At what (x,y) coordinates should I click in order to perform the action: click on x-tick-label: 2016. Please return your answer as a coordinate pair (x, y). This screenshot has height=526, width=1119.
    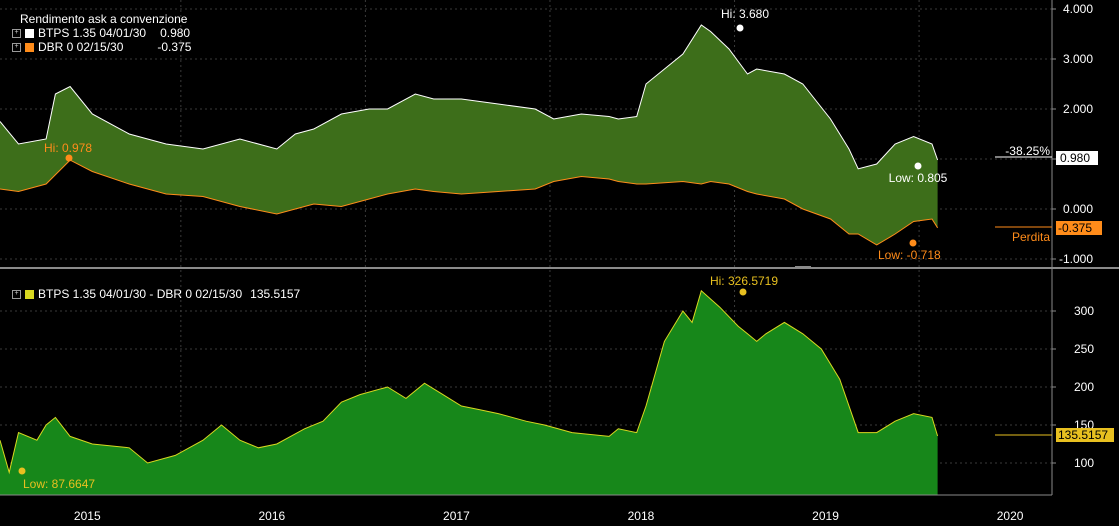
    Looking at the image, I should click on (271, 516).